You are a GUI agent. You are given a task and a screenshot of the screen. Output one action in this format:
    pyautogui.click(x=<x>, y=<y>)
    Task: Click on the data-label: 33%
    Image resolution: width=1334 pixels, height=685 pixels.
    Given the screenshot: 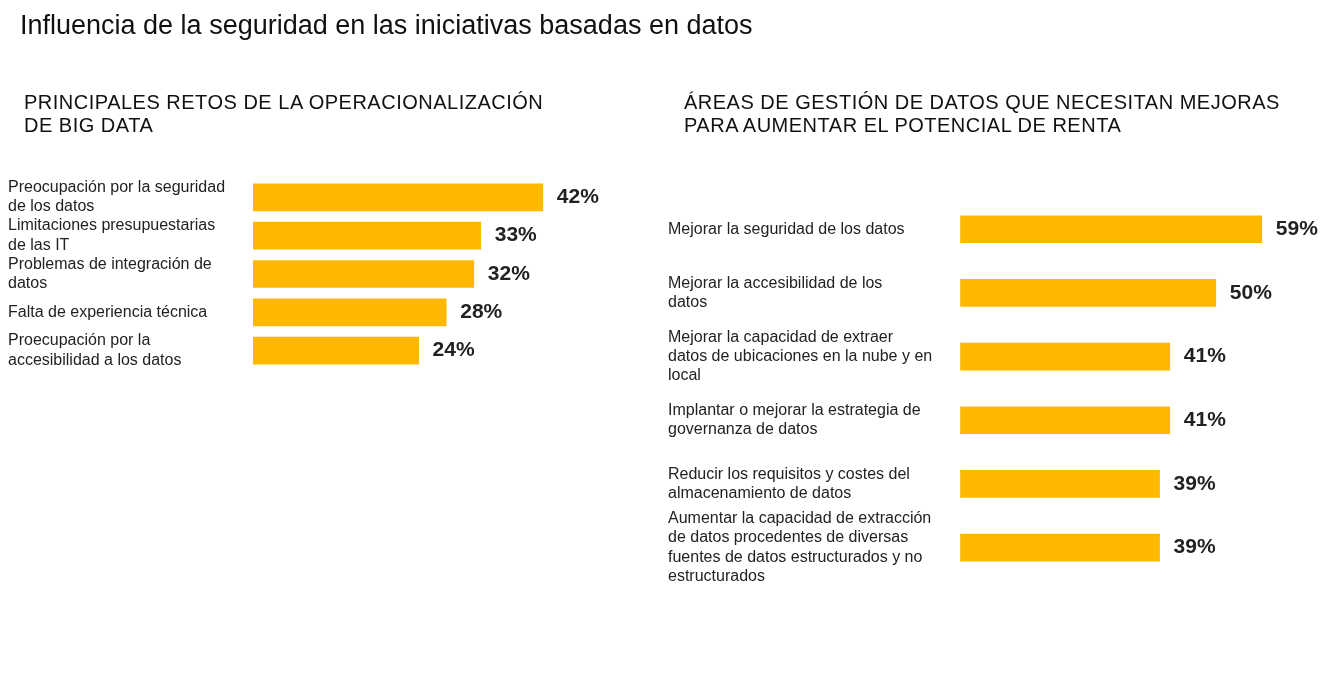 What is the action you would take?
    pyautogui.click(x=516, y=234)
    